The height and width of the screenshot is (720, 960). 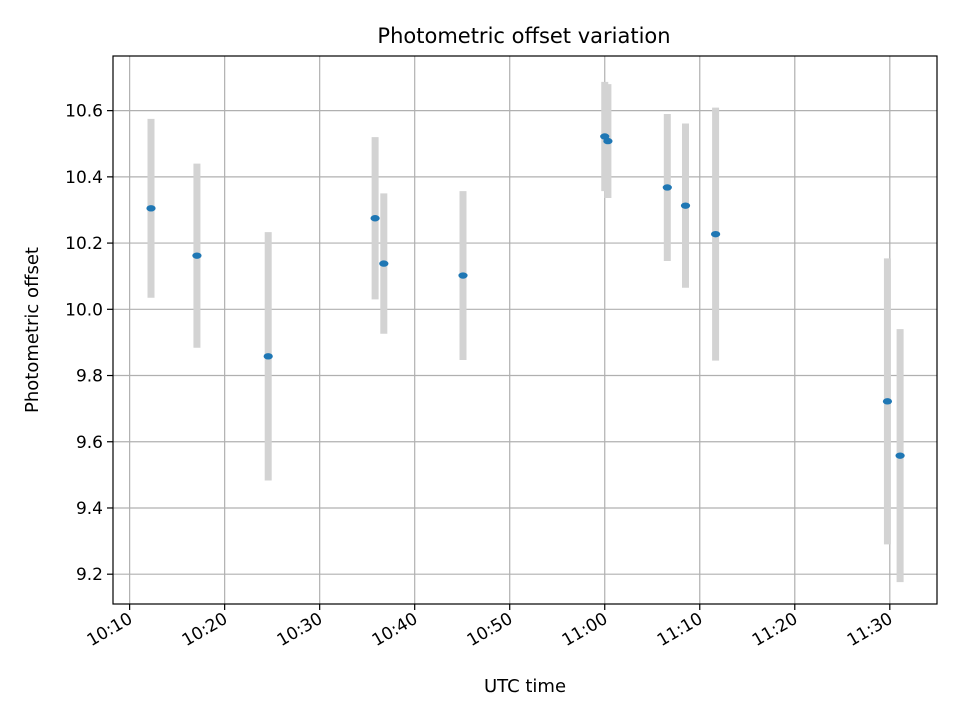 What do you see at coordinates (523, 36) in the screenshot?
I see `chart-title: Photometric offset variation` at bounding box center [523, 36].